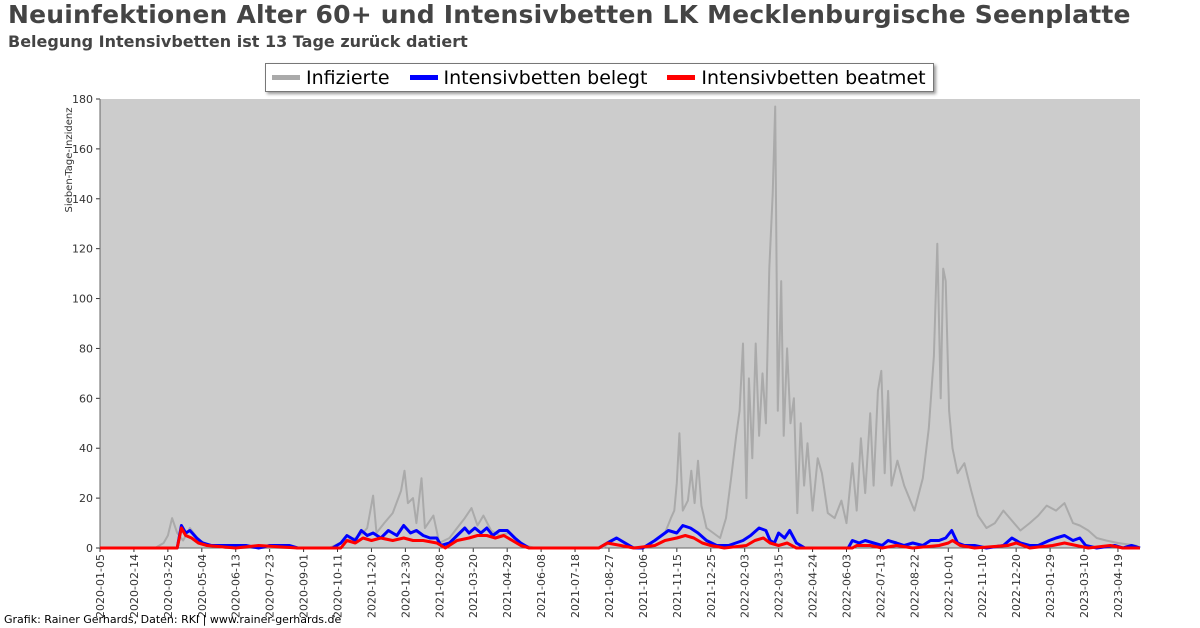  I want to click on x-tick-label: 2021-03-20, so click(473, 586).